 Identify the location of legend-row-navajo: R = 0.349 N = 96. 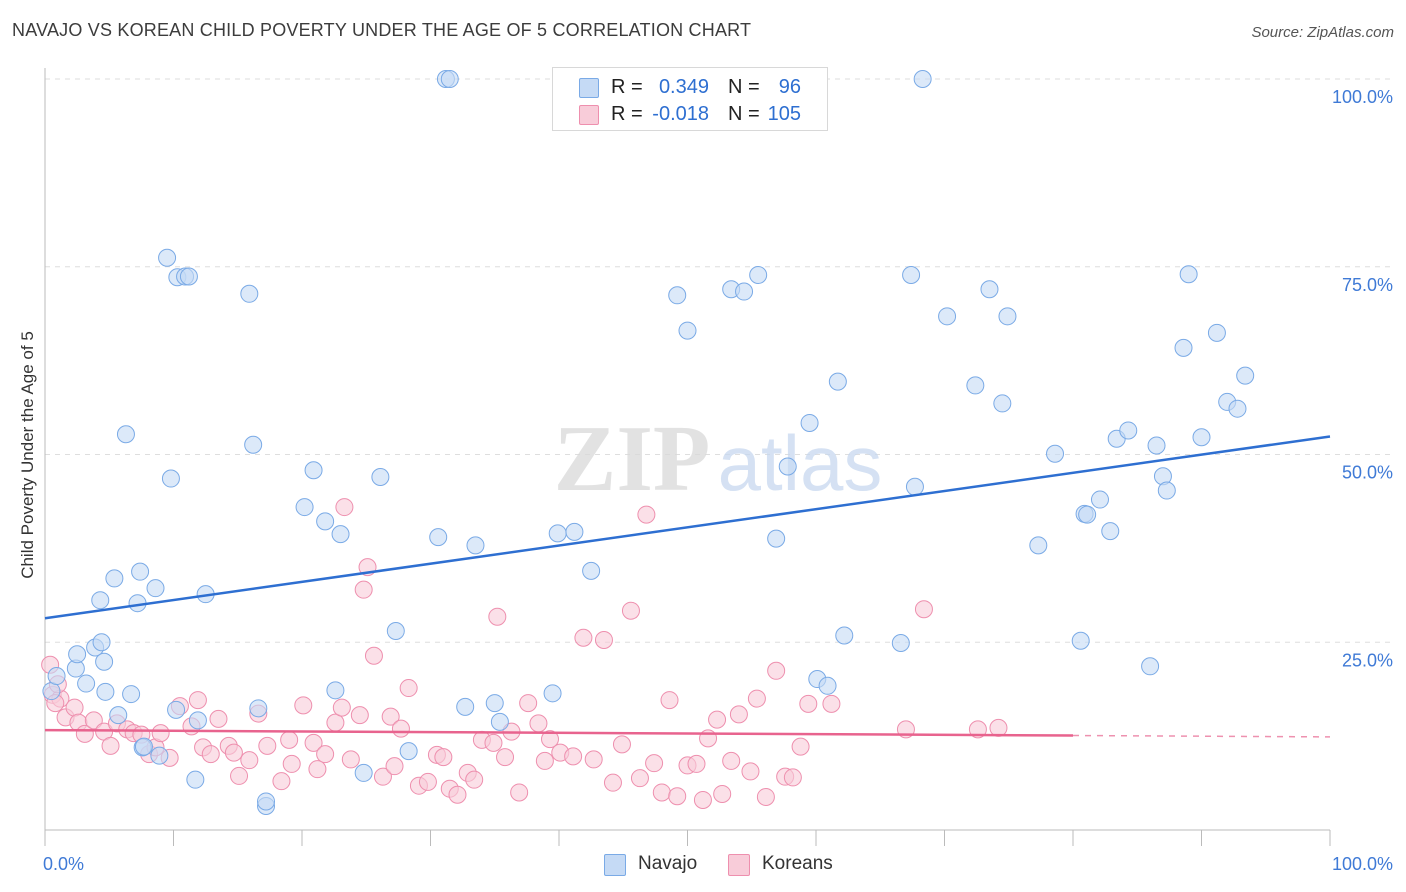
(690, 87).